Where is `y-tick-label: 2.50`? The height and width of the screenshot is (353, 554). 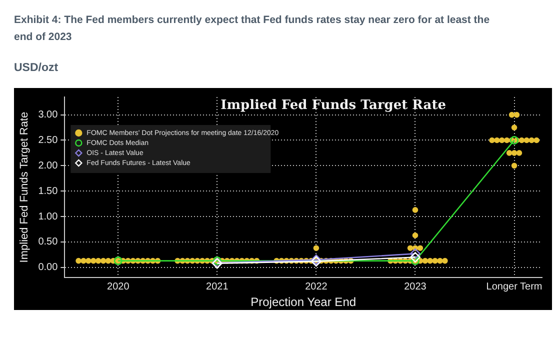 y-tick-label: 2.50 is located at coordinates (48, 140).